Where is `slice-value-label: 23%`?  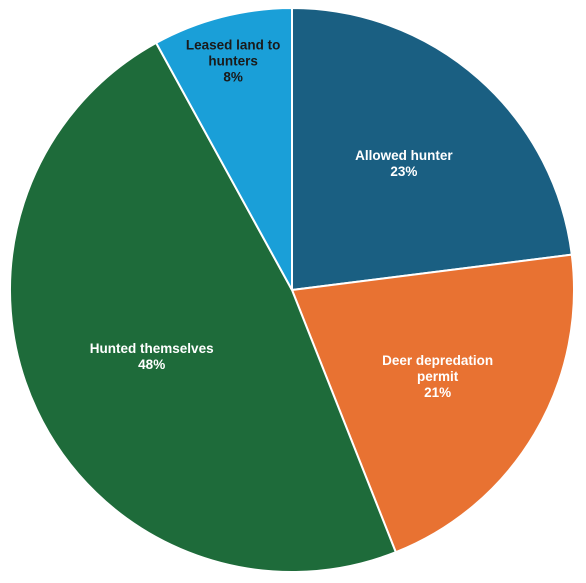 slice-value-label: 23% is located at coordinates (403, 171).